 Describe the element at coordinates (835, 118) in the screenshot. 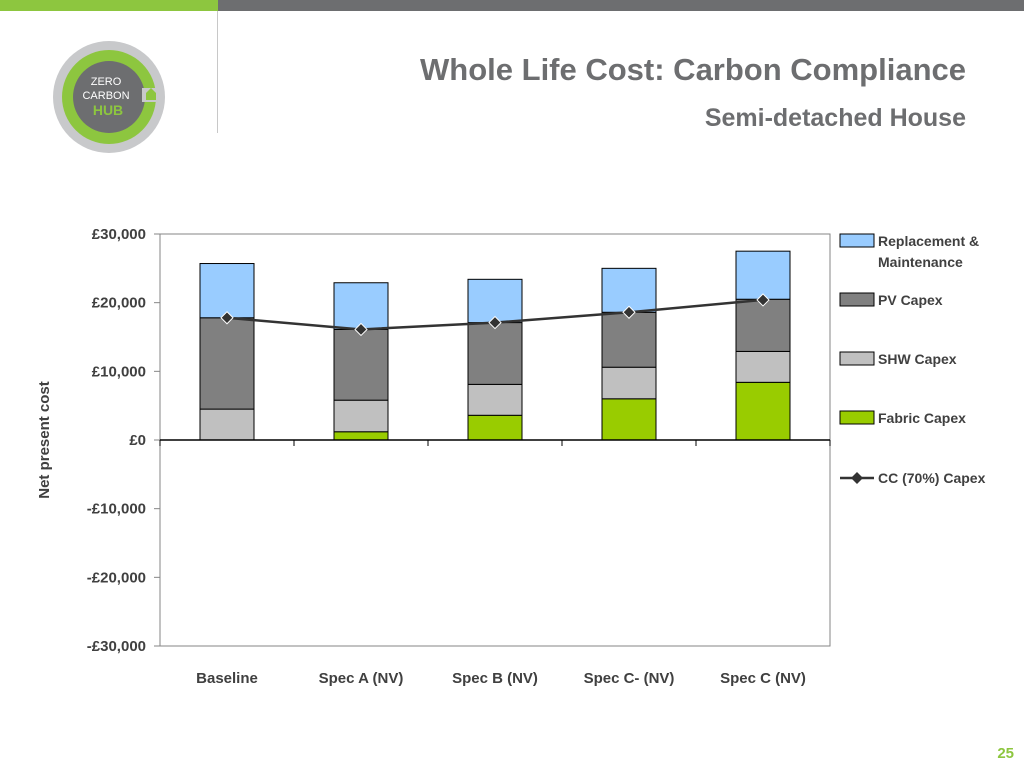

I see `page-subtitle: Semi-detached House` at that location.